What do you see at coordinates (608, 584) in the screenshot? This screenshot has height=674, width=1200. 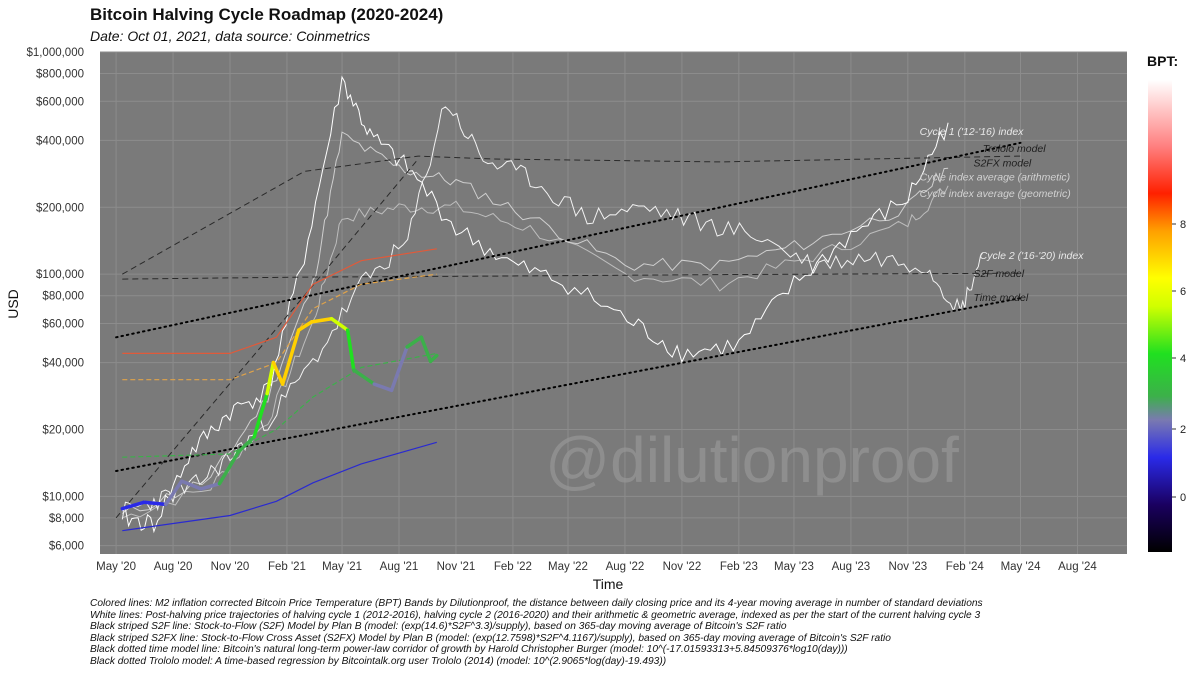 I see `x-axis-label: Time` at bounding box center [608, 584].